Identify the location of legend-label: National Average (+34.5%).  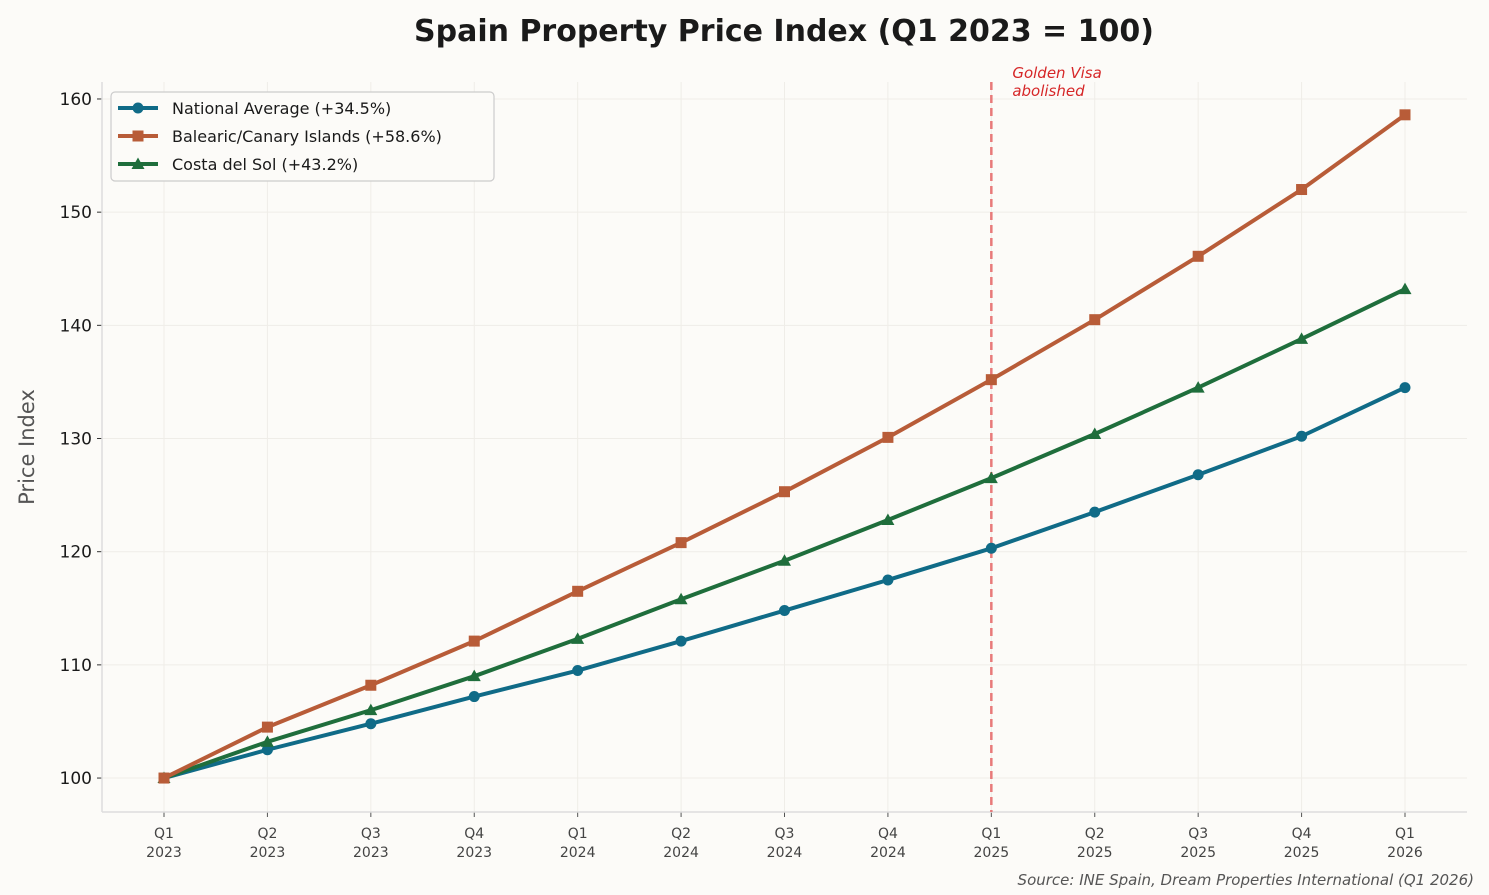
(281, 108).